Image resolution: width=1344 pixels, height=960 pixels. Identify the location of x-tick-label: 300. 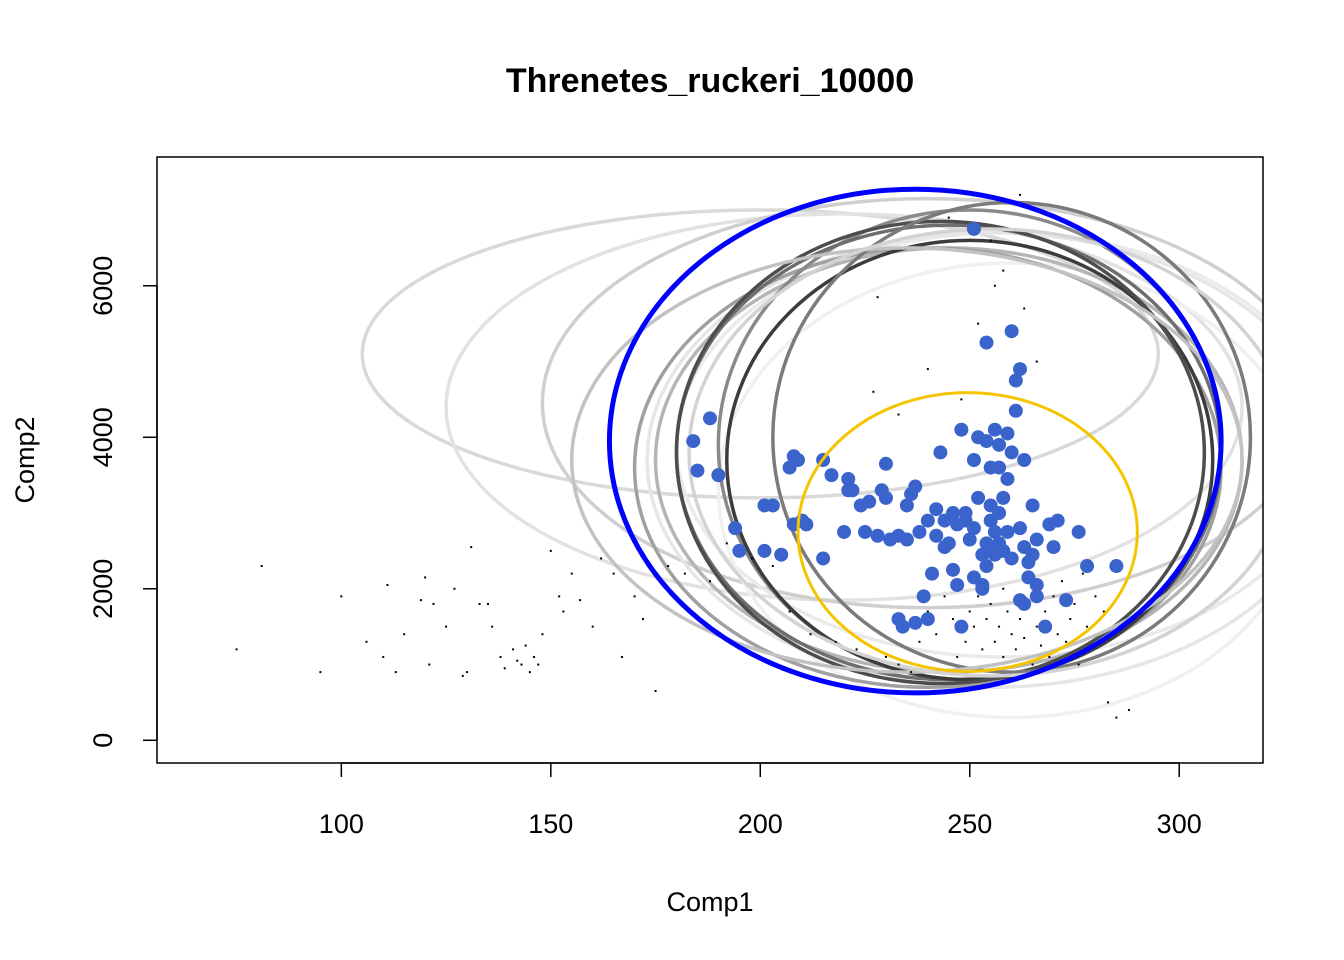
(1179, 824).